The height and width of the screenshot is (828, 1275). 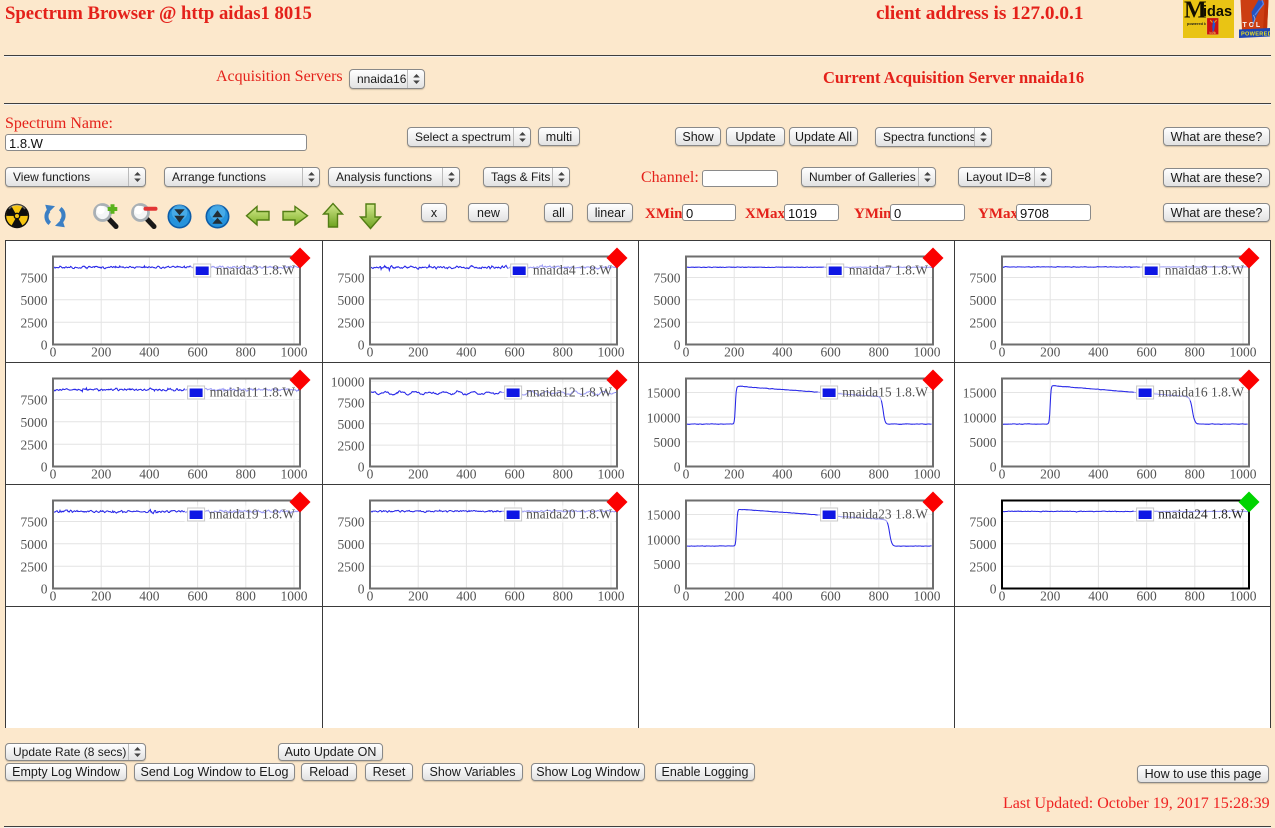 What do you see at coordinates (885, 514) in the screenshot?
I see `svg-text: nnaida23 1.8.W` at bounding box center [885, 514].